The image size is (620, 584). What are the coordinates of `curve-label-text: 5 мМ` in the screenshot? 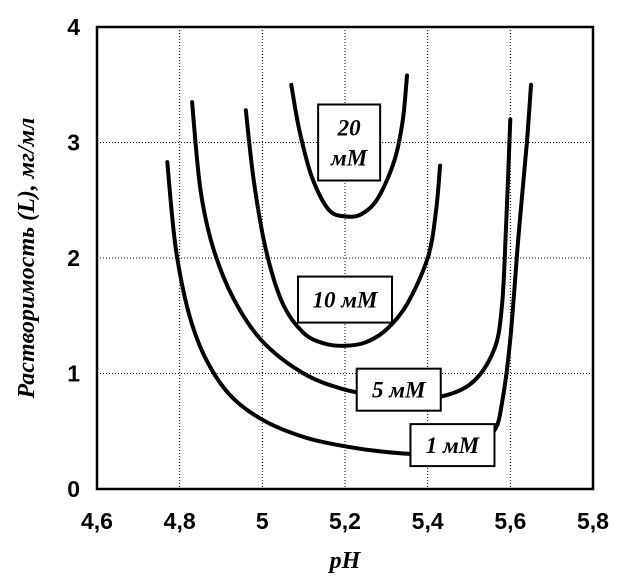 It's located at (399, 390).